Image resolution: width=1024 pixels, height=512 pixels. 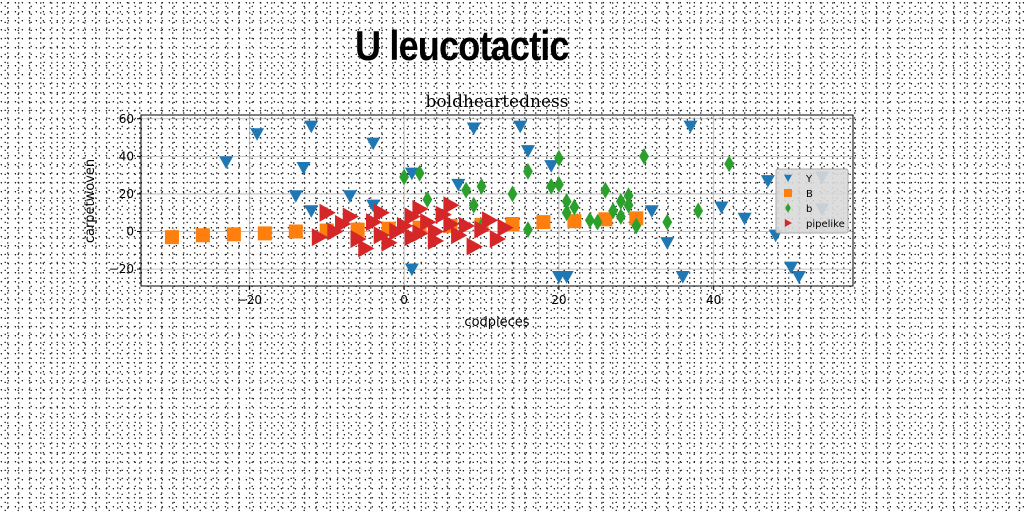 What do you see at coordinates (462, 45) in the screenshot?
I see `page-title: U leucotactic` at bounding box center [462, 45].